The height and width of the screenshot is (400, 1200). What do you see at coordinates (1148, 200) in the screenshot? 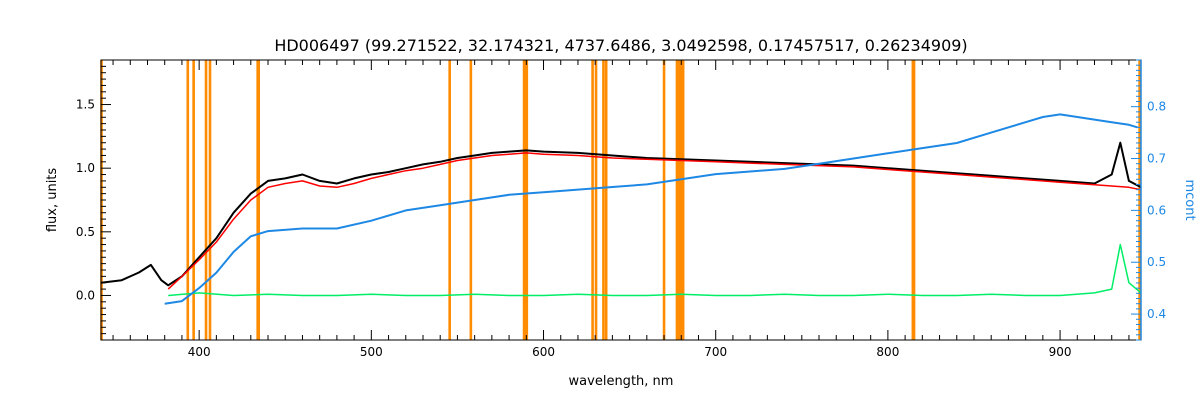
I see `y2-axis: 0.4 0.5 0.6 0.7 0.8` at bounding box center [1148, 200].